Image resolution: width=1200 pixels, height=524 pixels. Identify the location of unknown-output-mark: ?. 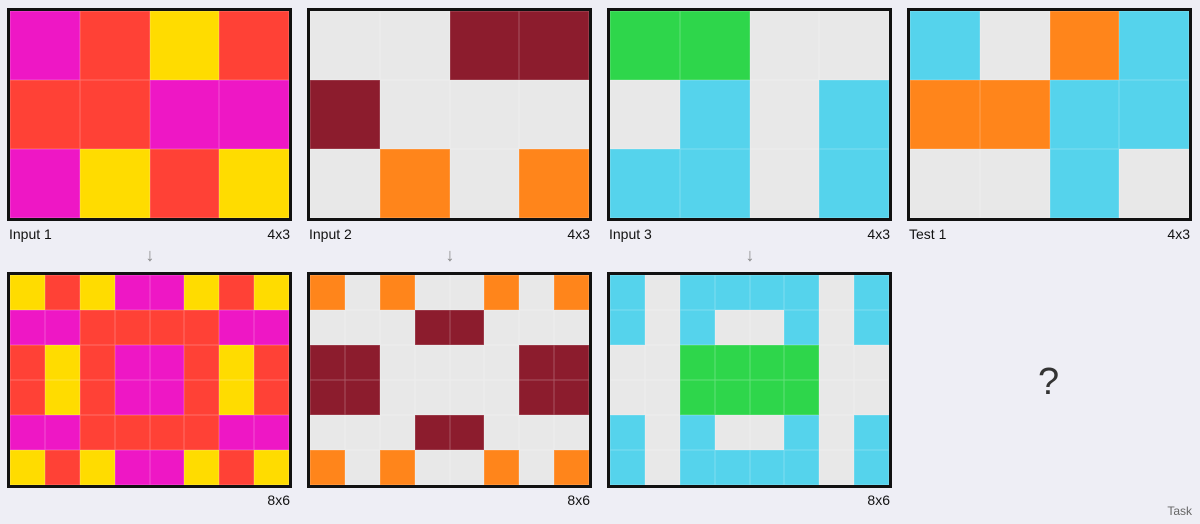
(1049, 382).